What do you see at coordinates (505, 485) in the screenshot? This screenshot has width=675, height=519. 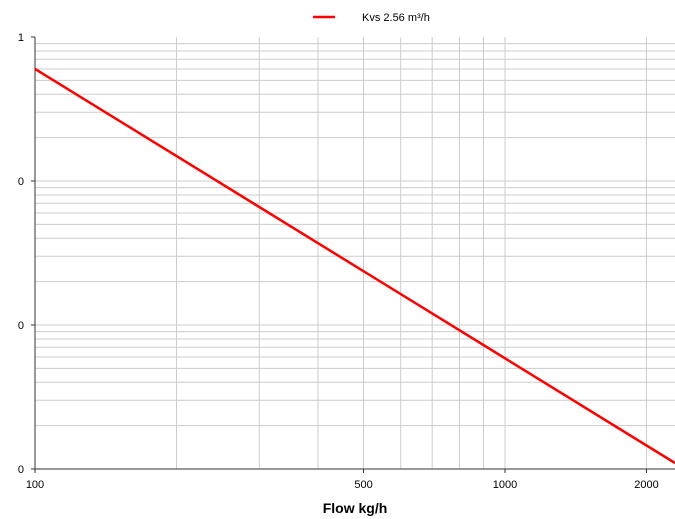 I see `x-tick-label: 1000` at bounding box center [505, 485].